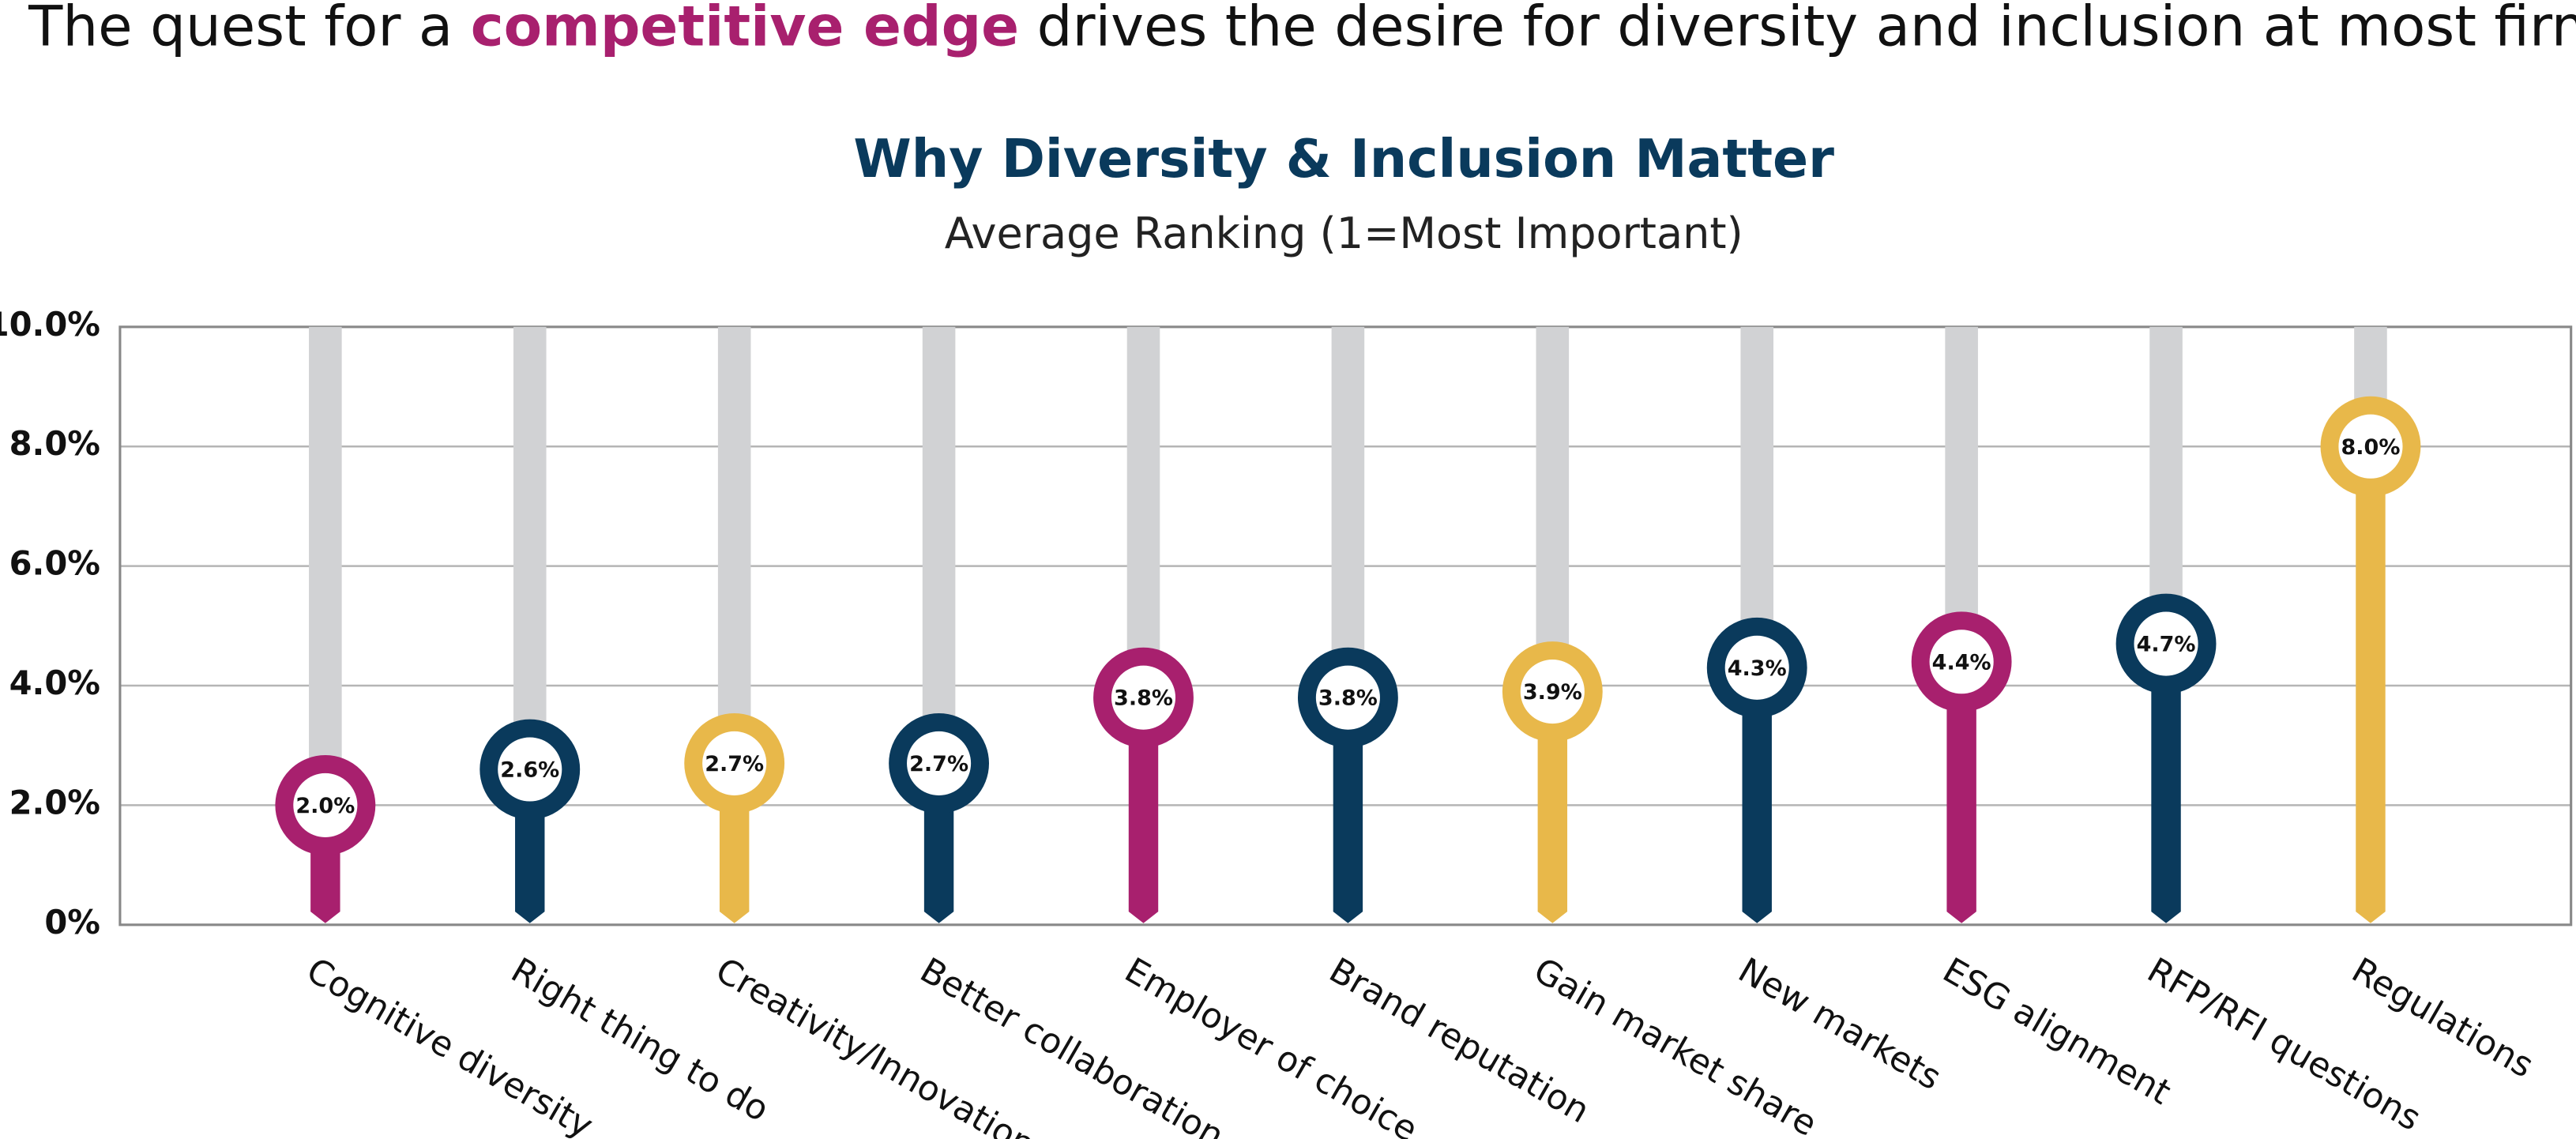 The width and height of the screenshot is (2576, 1139). What do you see at coordinates (2057, 1031) in the screenshot?
I see `x-tick-label: ESG alignment` at bounding box center [2057, 1031].